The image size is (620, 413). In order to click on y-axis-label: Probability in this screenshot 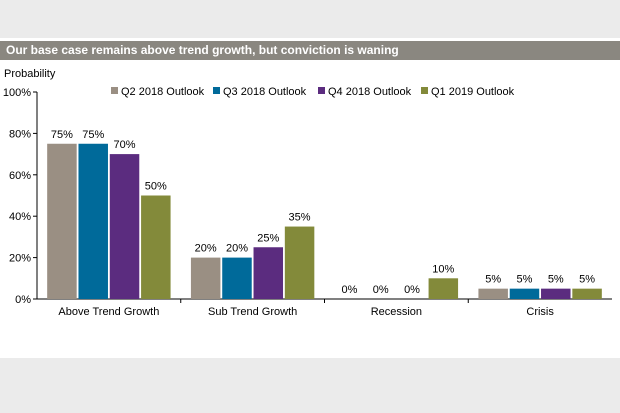, I will do `click(30, 74)`.